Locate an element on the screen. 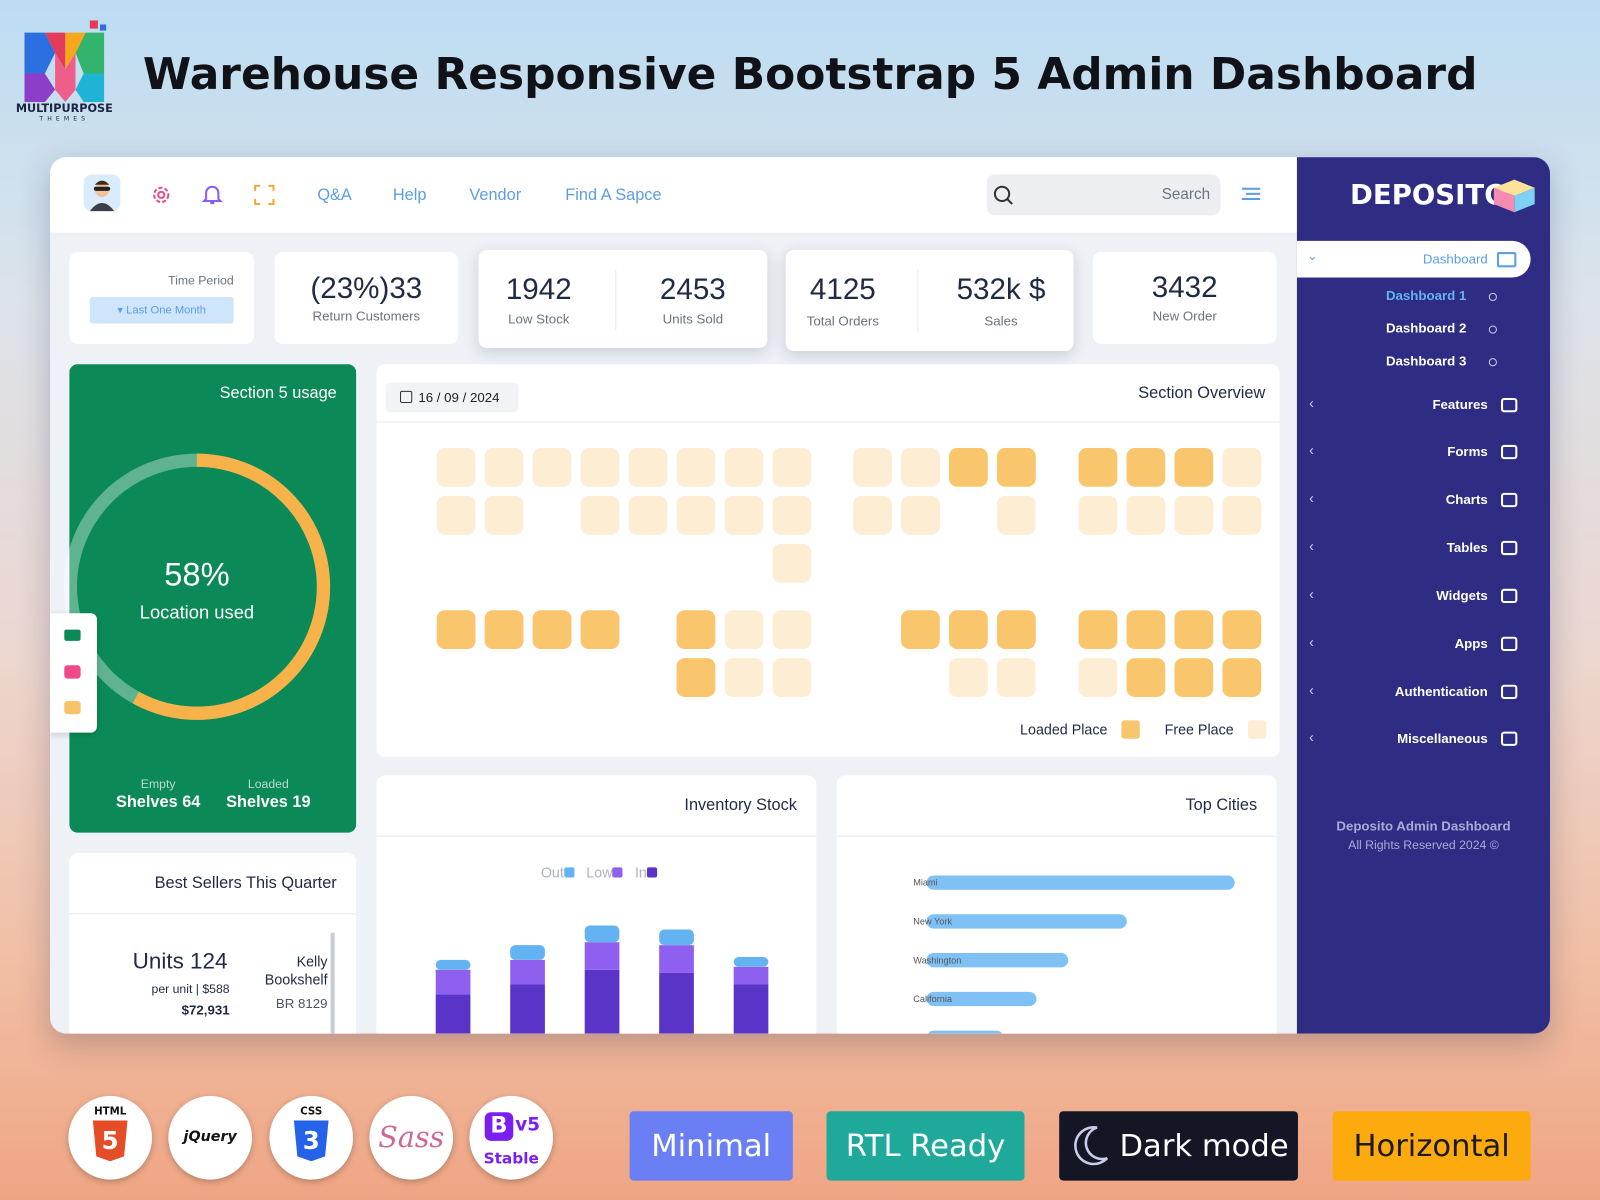 The height and width of the screenshot is (1200, 1600). menu-toggle is located at coordinates (1251, 195).